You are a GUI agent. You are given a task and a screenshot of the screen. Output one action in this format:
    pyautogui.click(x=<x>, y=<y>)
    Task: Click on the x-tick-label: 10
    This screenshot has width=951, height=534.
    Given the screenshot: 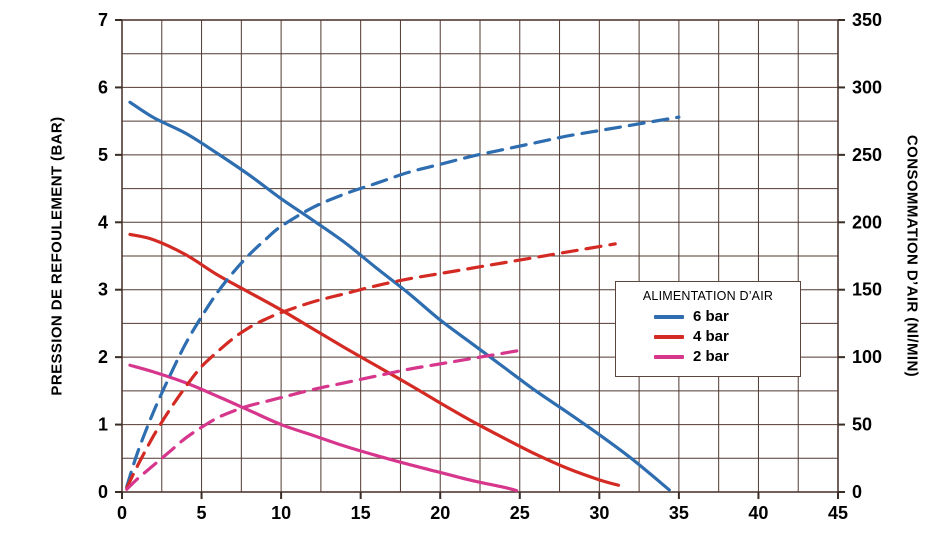 What is the action you would take?
    pyautogui.click(x=281, y=513)
    